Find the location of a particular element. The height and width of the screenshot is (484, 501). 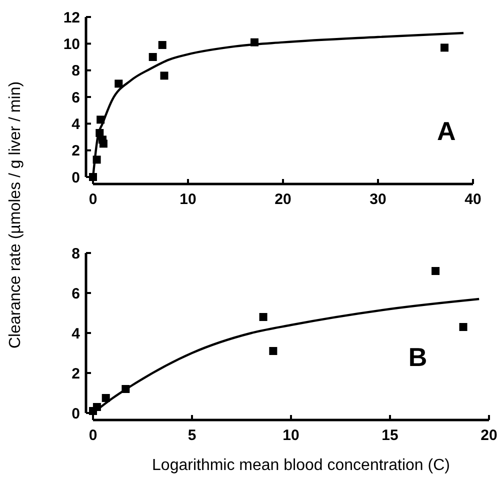

y-tick-label: 12 is located at coordinates (71, 17).